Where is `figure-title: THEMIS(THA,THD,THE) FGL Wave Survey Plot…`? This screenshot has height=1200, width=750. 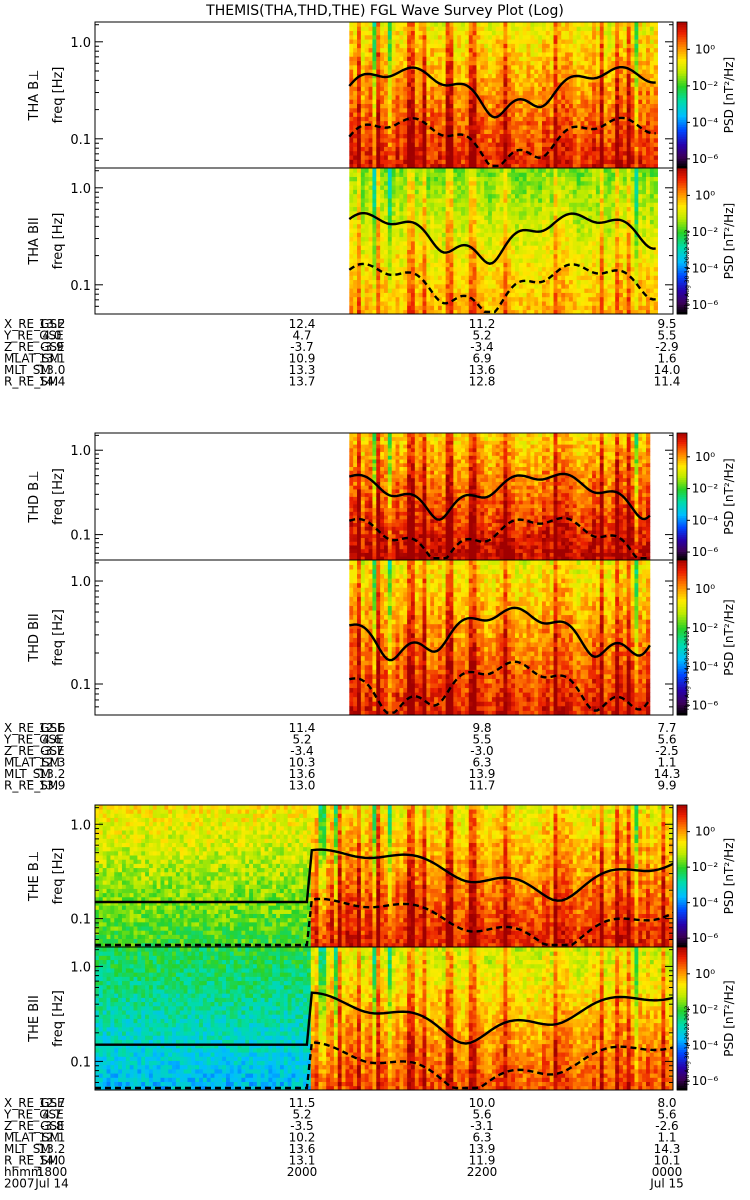 figure-title: THEMIS(THA,THD,THE) FGL Wave Survey Plot… is located at coordinates (384, 11).